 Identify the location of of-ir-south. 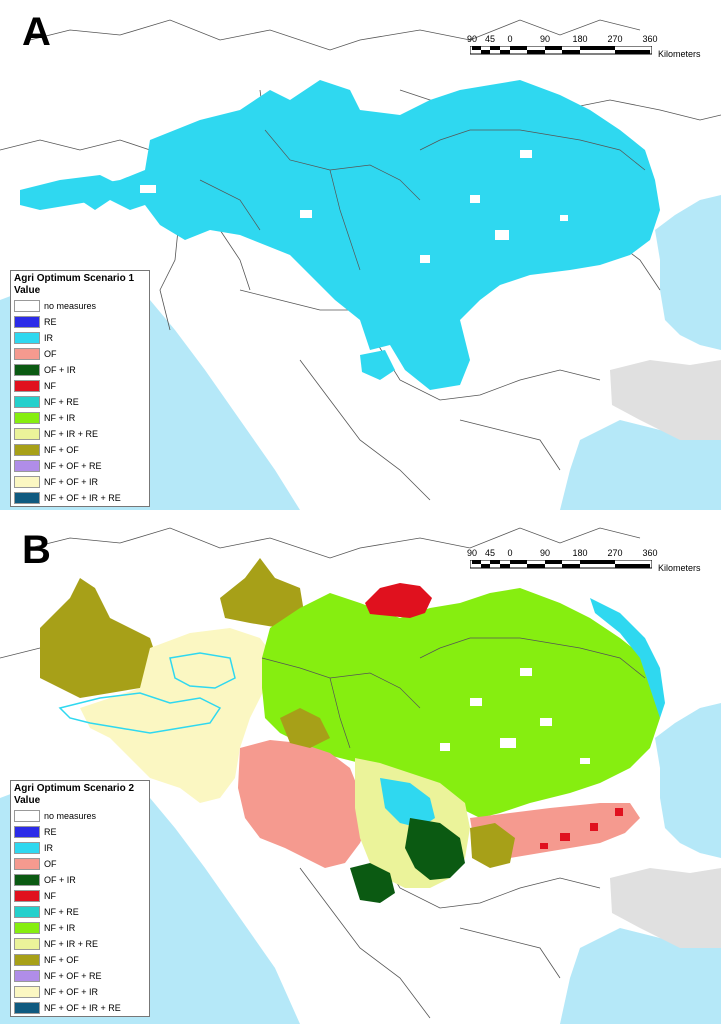
(372, 883).